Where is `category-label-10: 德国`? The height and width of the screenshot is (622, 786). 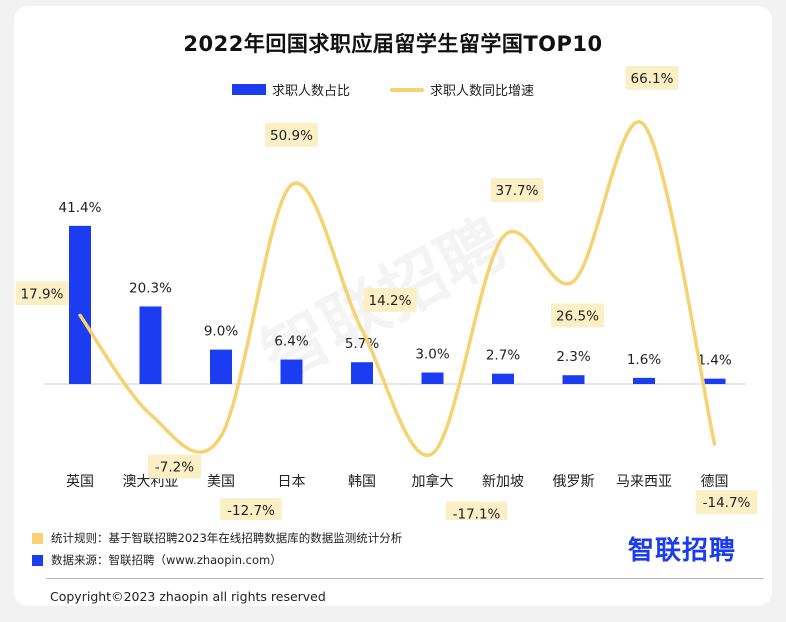
category-label-10: 德国 is located at coordinates (715, 482).